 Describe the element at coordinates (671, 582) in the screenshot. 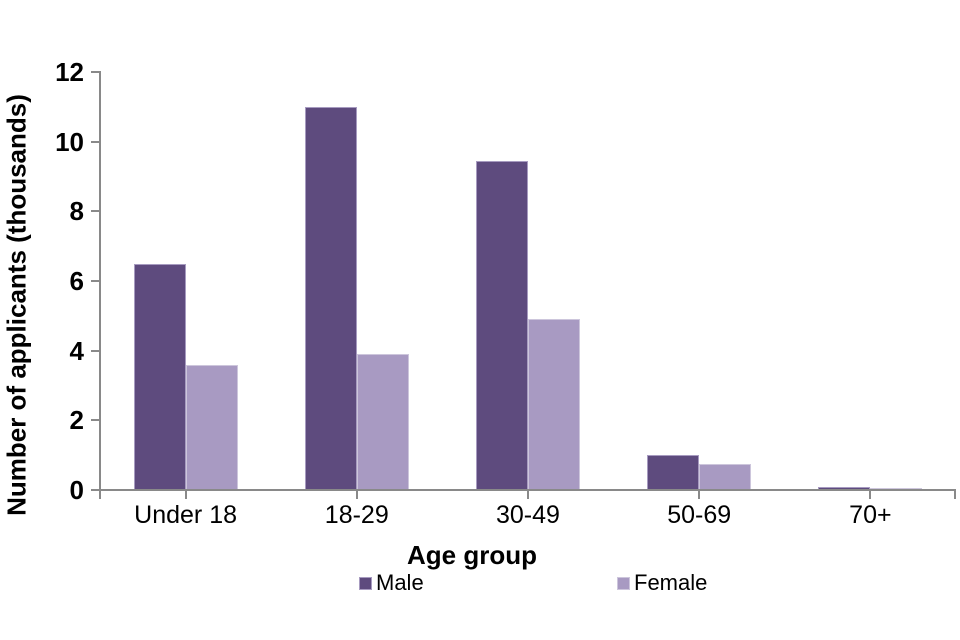

I see `legend-label-female: Female` at that location.